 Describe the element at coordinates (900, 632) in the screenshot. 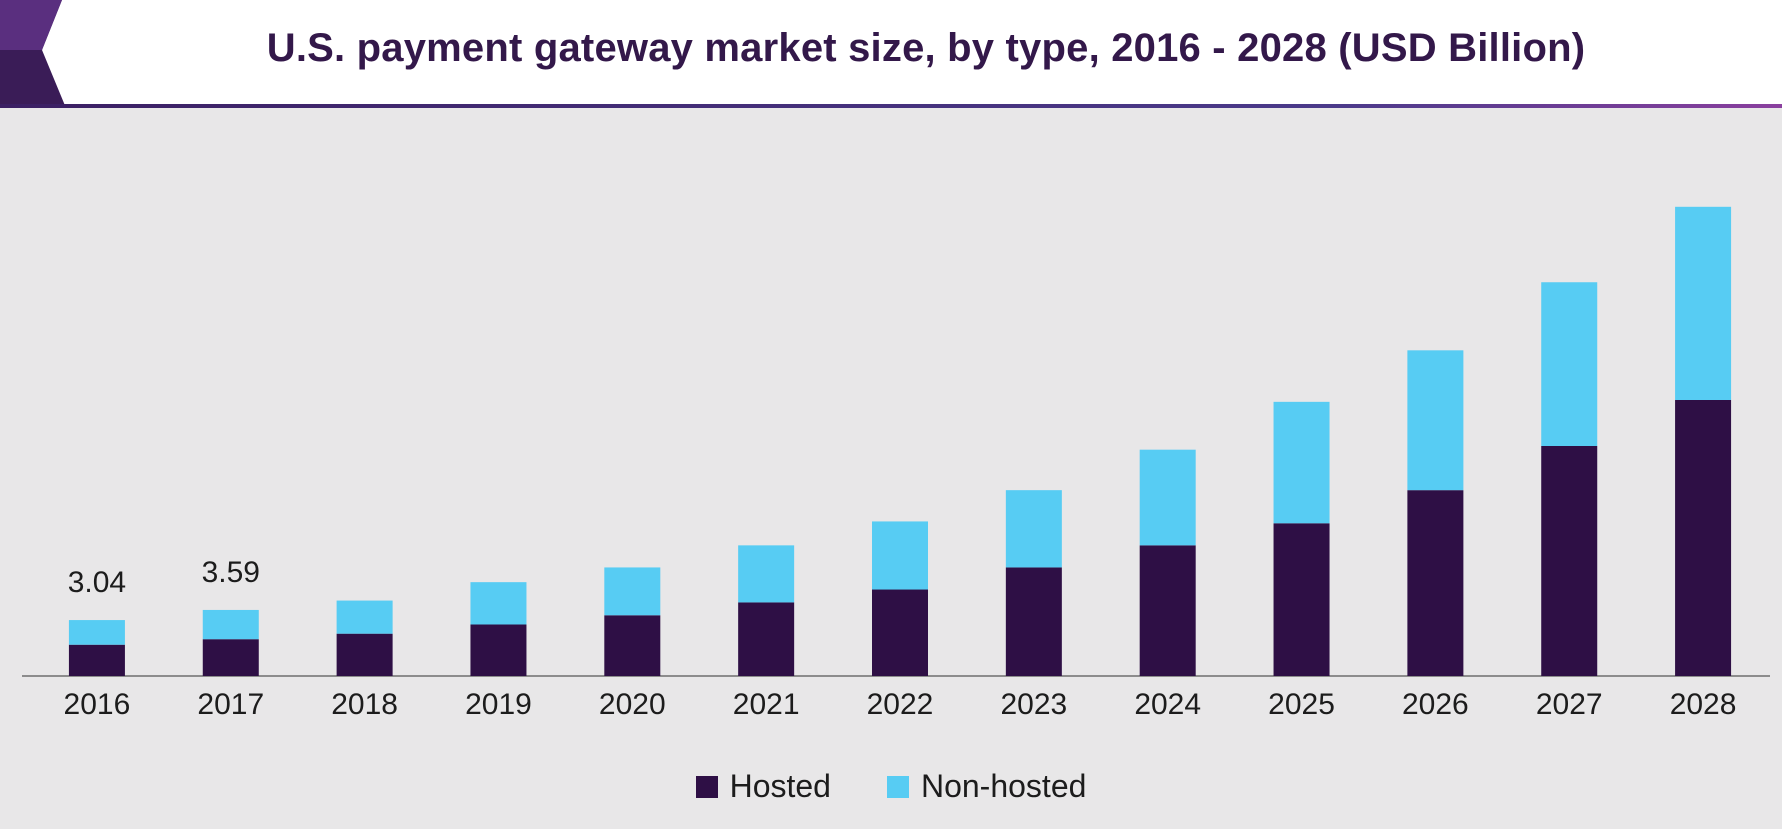

I see `bar-hosted-2022` at that location.